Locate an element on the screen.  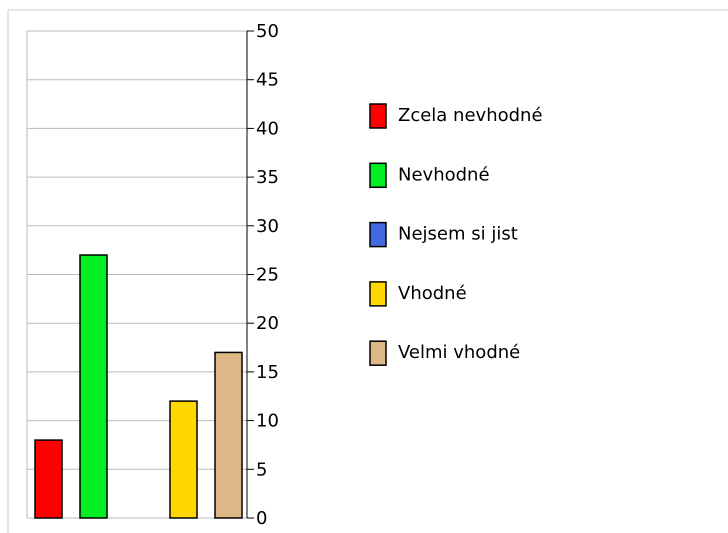
y-tick-label: 30 is located at coordinates (267, 226).